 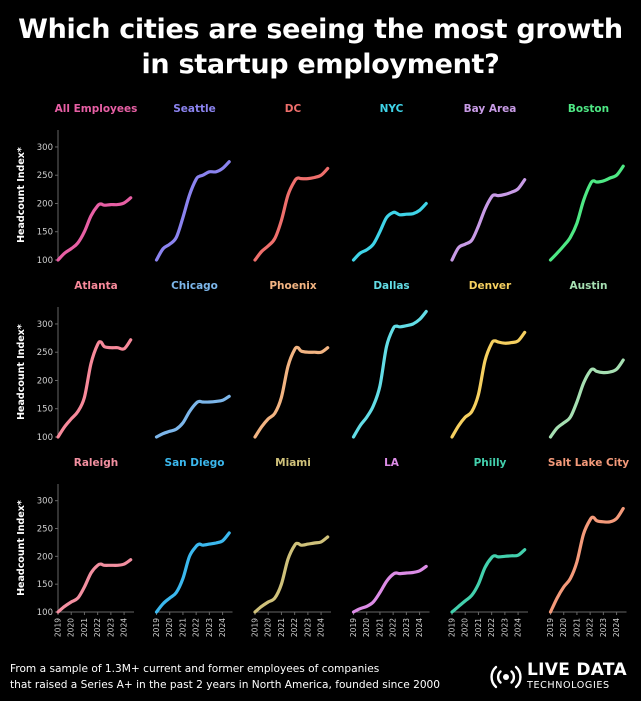 What do you see at coordinates (389, 374) in the screenshot?
I see `series-line-dallas` at bounding box center [389, 374].